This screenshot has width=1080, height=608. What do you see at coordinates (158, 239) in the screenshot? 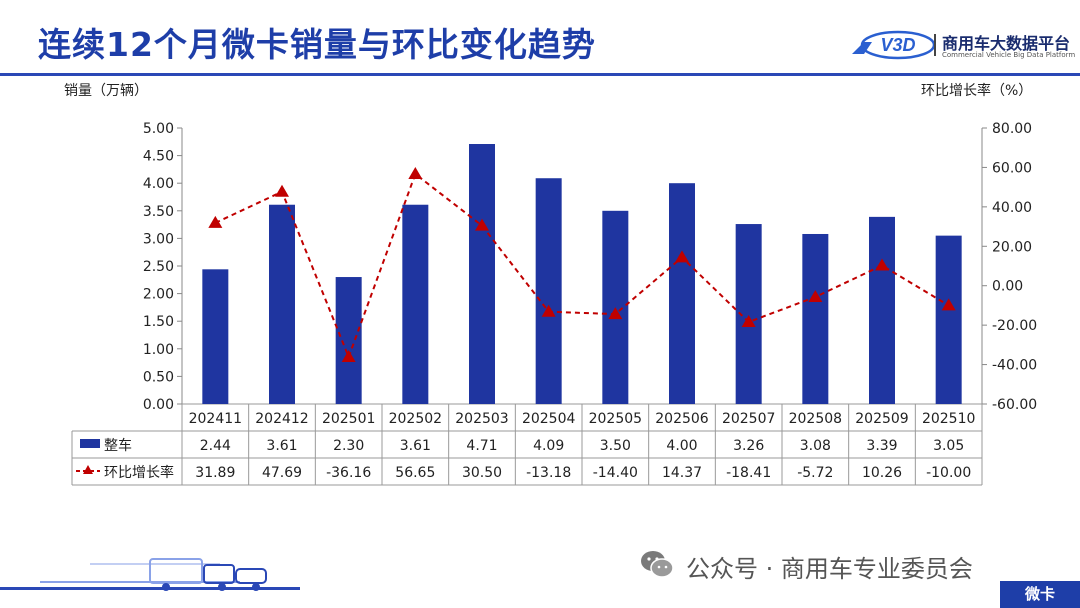
I see `left-tick-label: 3.00` at bounding box center [158, 239].